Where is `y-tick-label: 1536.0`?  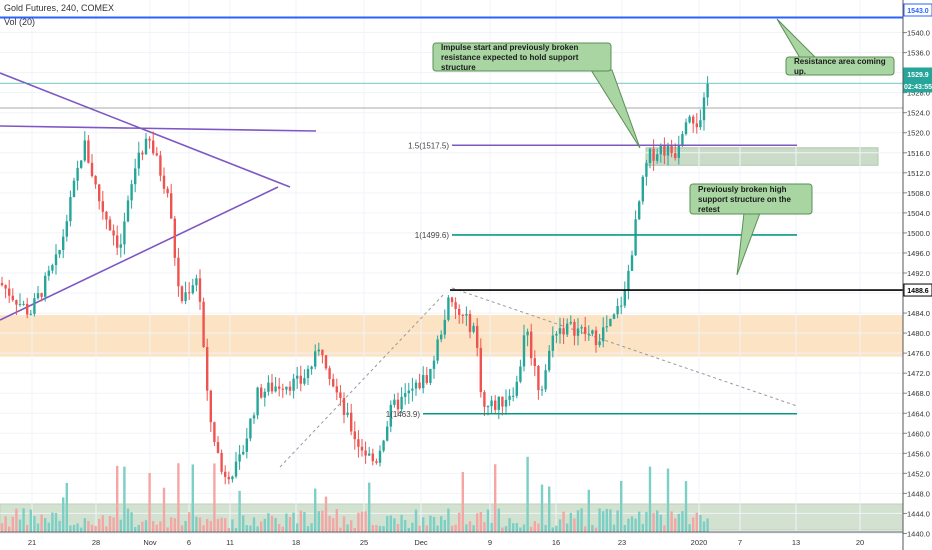
y-tick-label: 1536.0 is located at coordinates (918, 53).